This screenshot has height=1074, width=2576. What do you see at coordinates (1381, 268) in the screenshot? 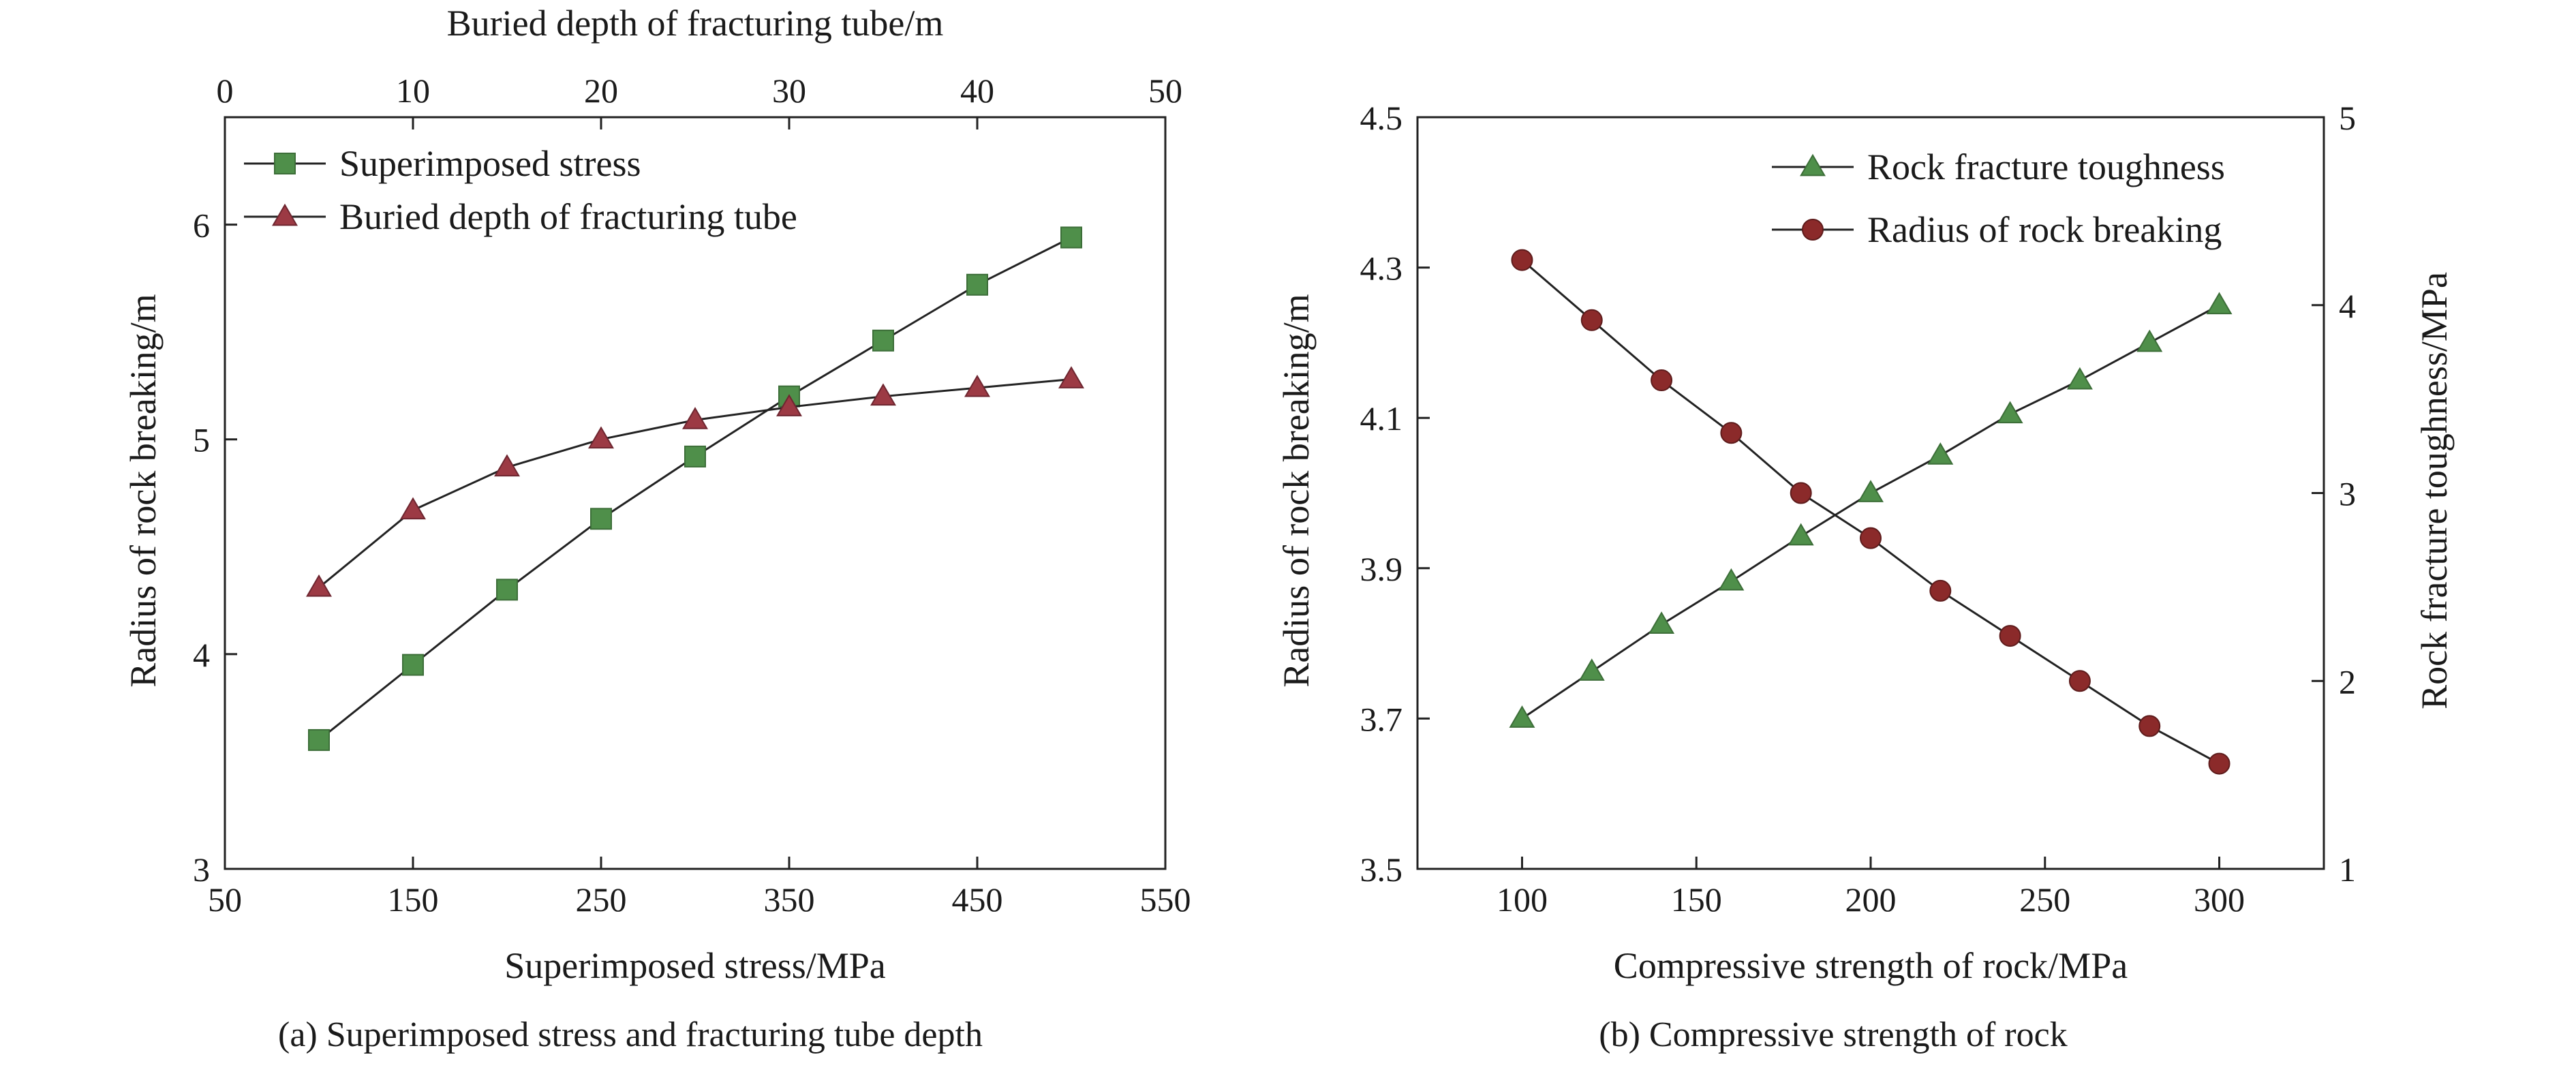
I see `y-tick-label: 4.3` at bounding box center [1381, 268].